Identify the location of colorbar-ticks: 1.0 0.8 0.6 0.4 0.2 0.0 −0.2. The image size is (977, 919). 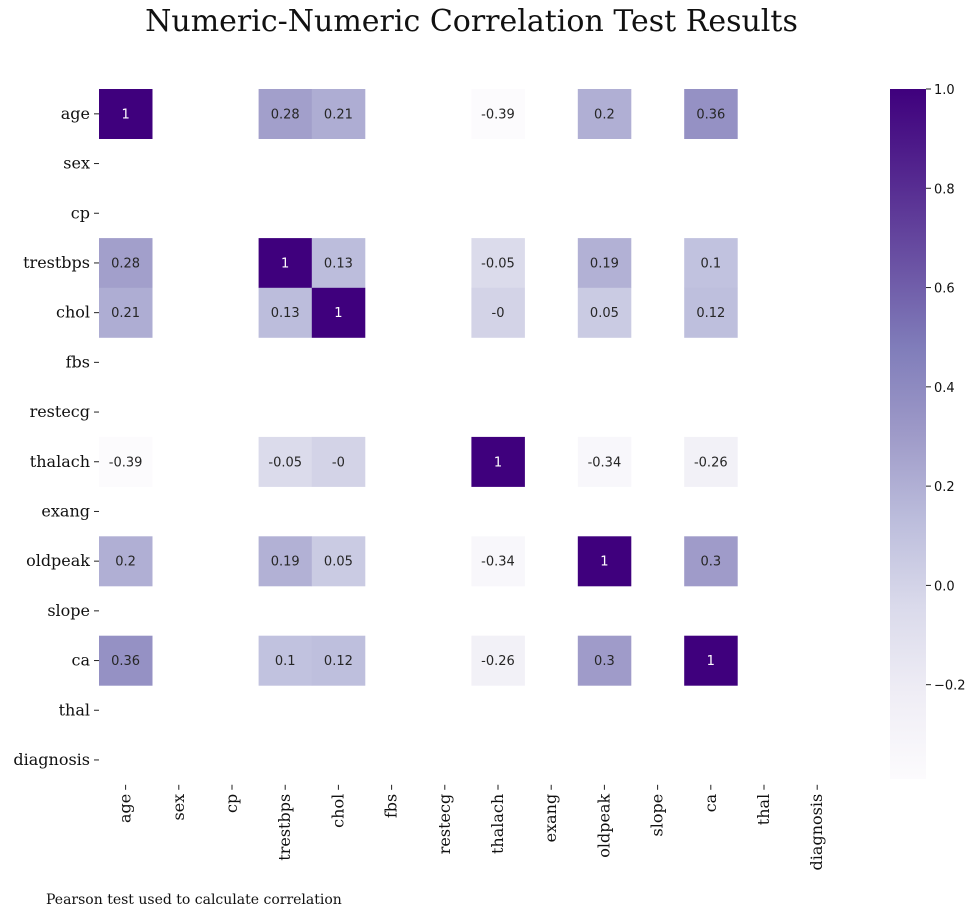
(946, 388).